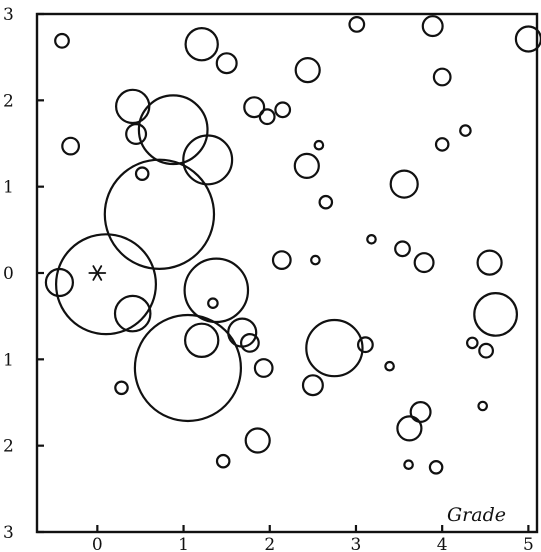 The image size is (541, 552). What do you see at coordinates (356, 543) in the screenshot?
I see `x-tick-label: 3` at bounding box center [356, 543].